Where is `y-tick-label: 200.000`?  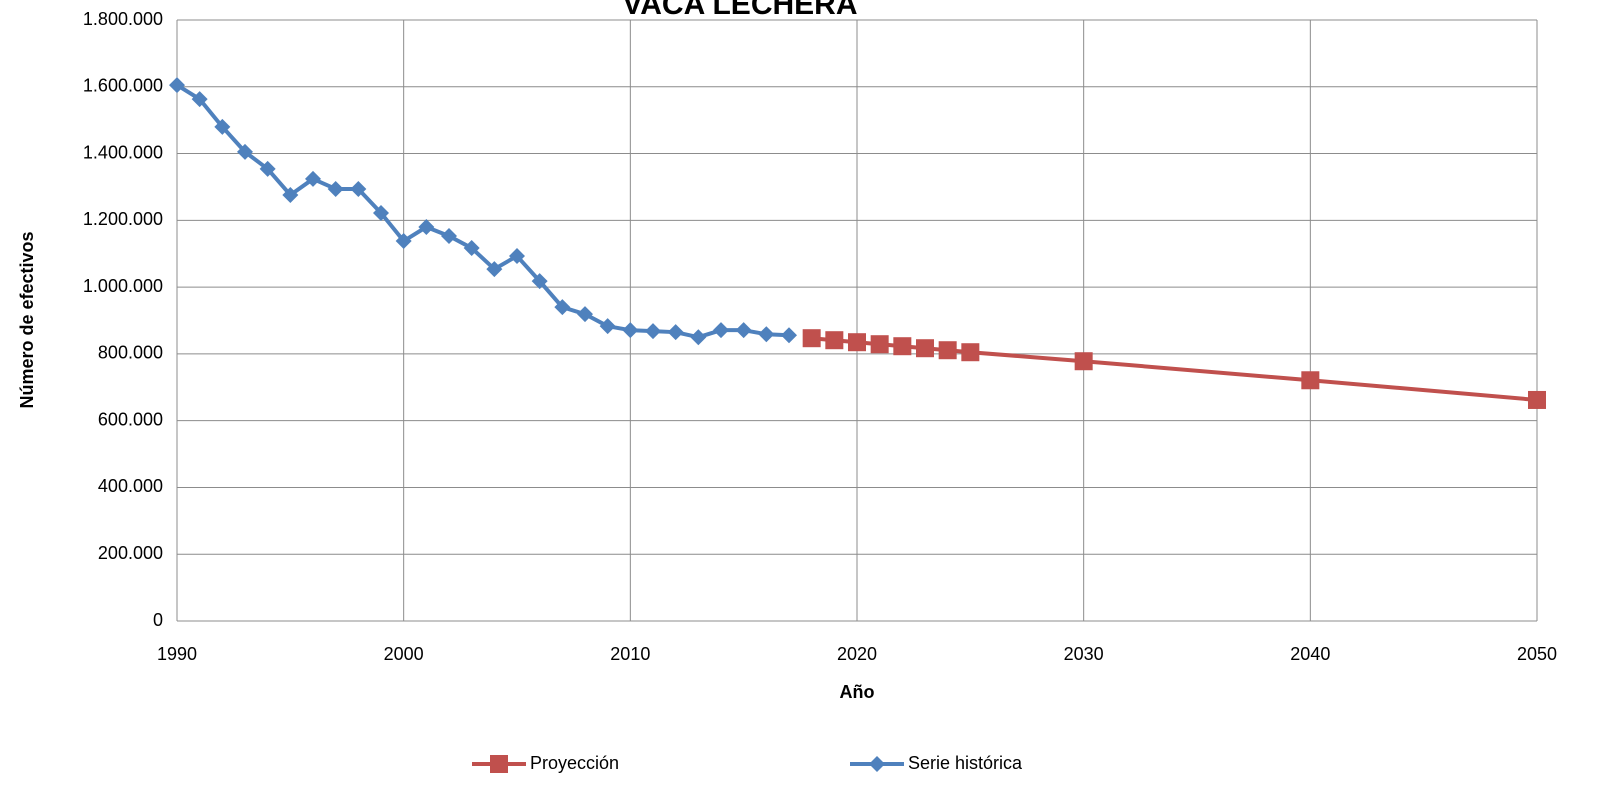 y-tick-label: 200.000 is located at coordinates (130, 553).